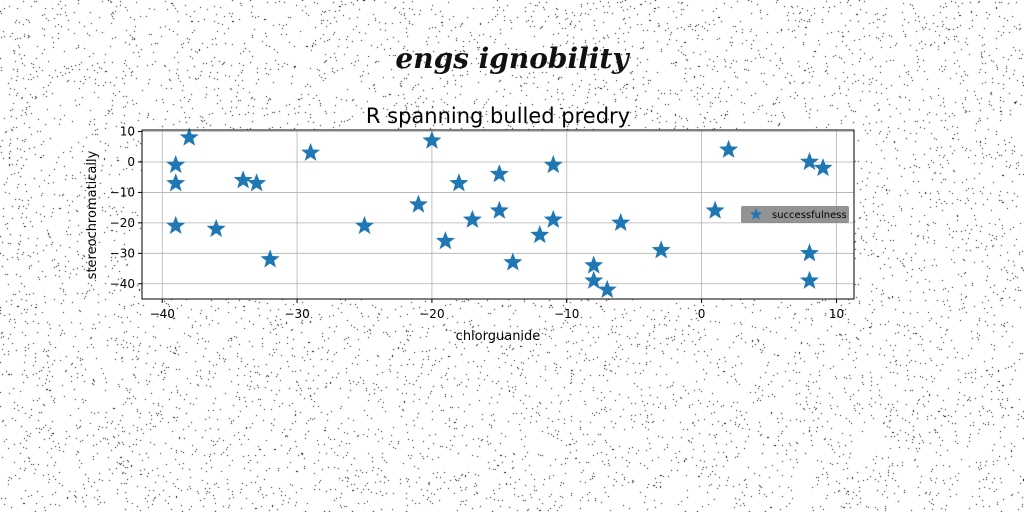 This screenshot has height=512, width=1024. I want to click on y-tick-label: 0, so click(131, 162).